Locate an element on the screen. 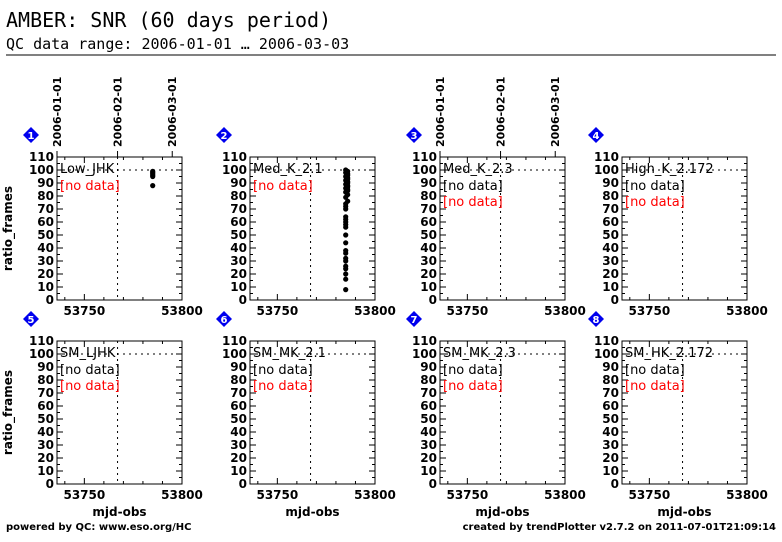 Image resolution: width=782 pixels, height=542 pixels. panel-label: SM_HK_2.172 is located at coordinates (669, 353).